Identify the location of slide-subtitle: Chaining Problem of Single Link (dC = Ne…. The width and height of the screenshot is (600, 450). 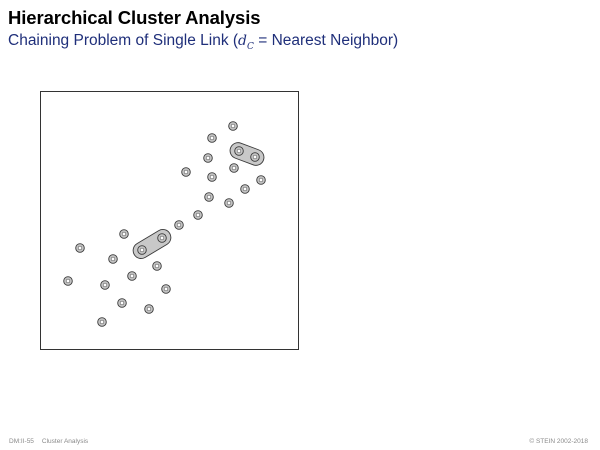
(203, 42).